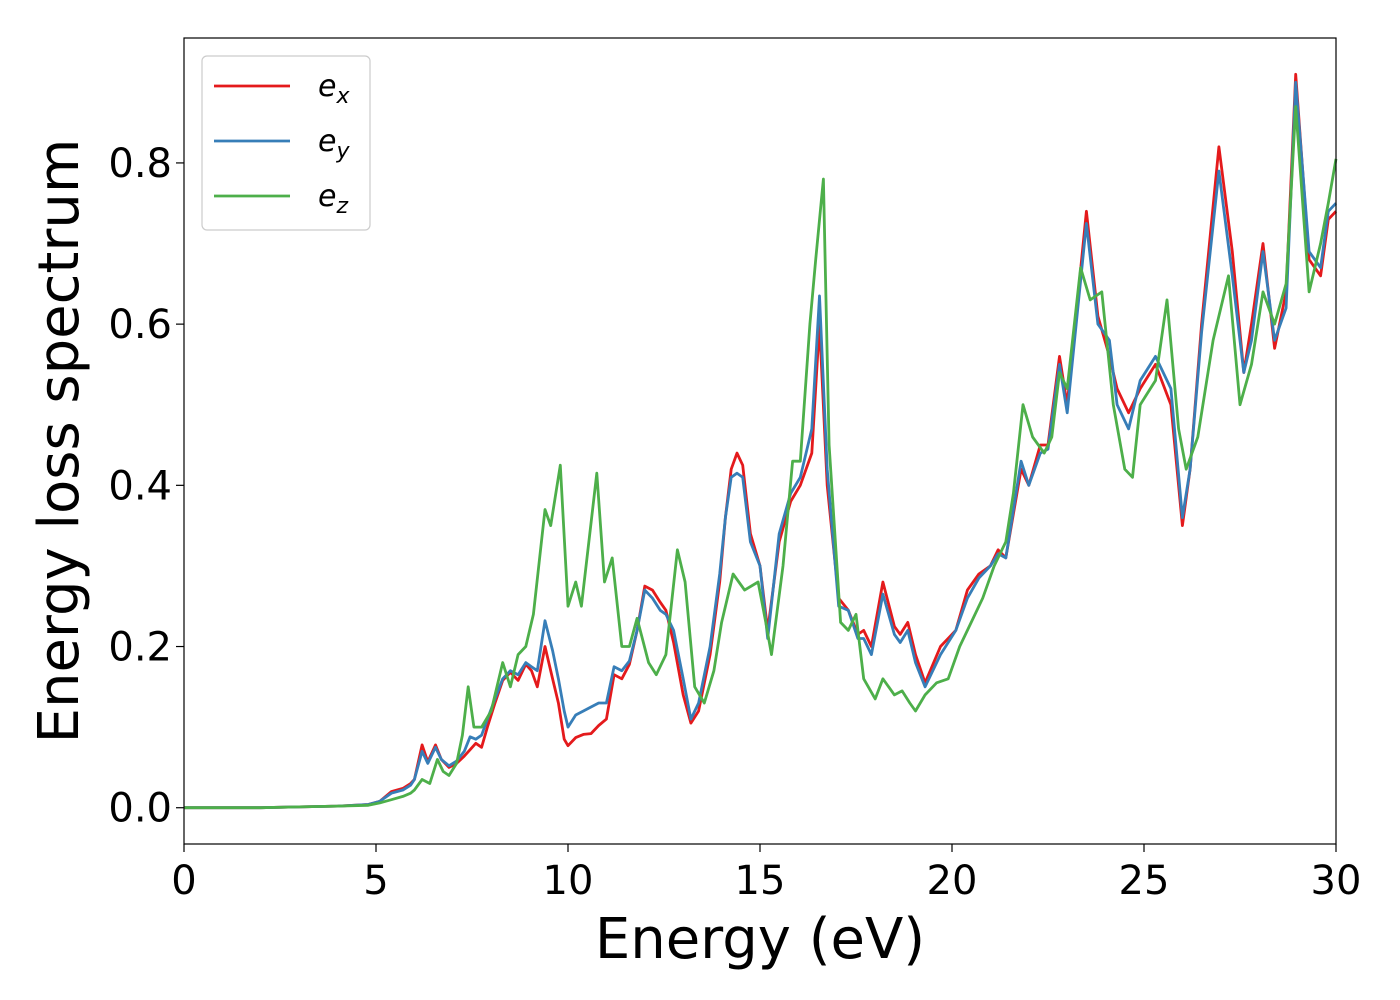 This screenshot has width=1400, height=1000. Describe the element at coordinates (1144, 881) in the screenshot. I see `x-tick-label: 25` at that location.